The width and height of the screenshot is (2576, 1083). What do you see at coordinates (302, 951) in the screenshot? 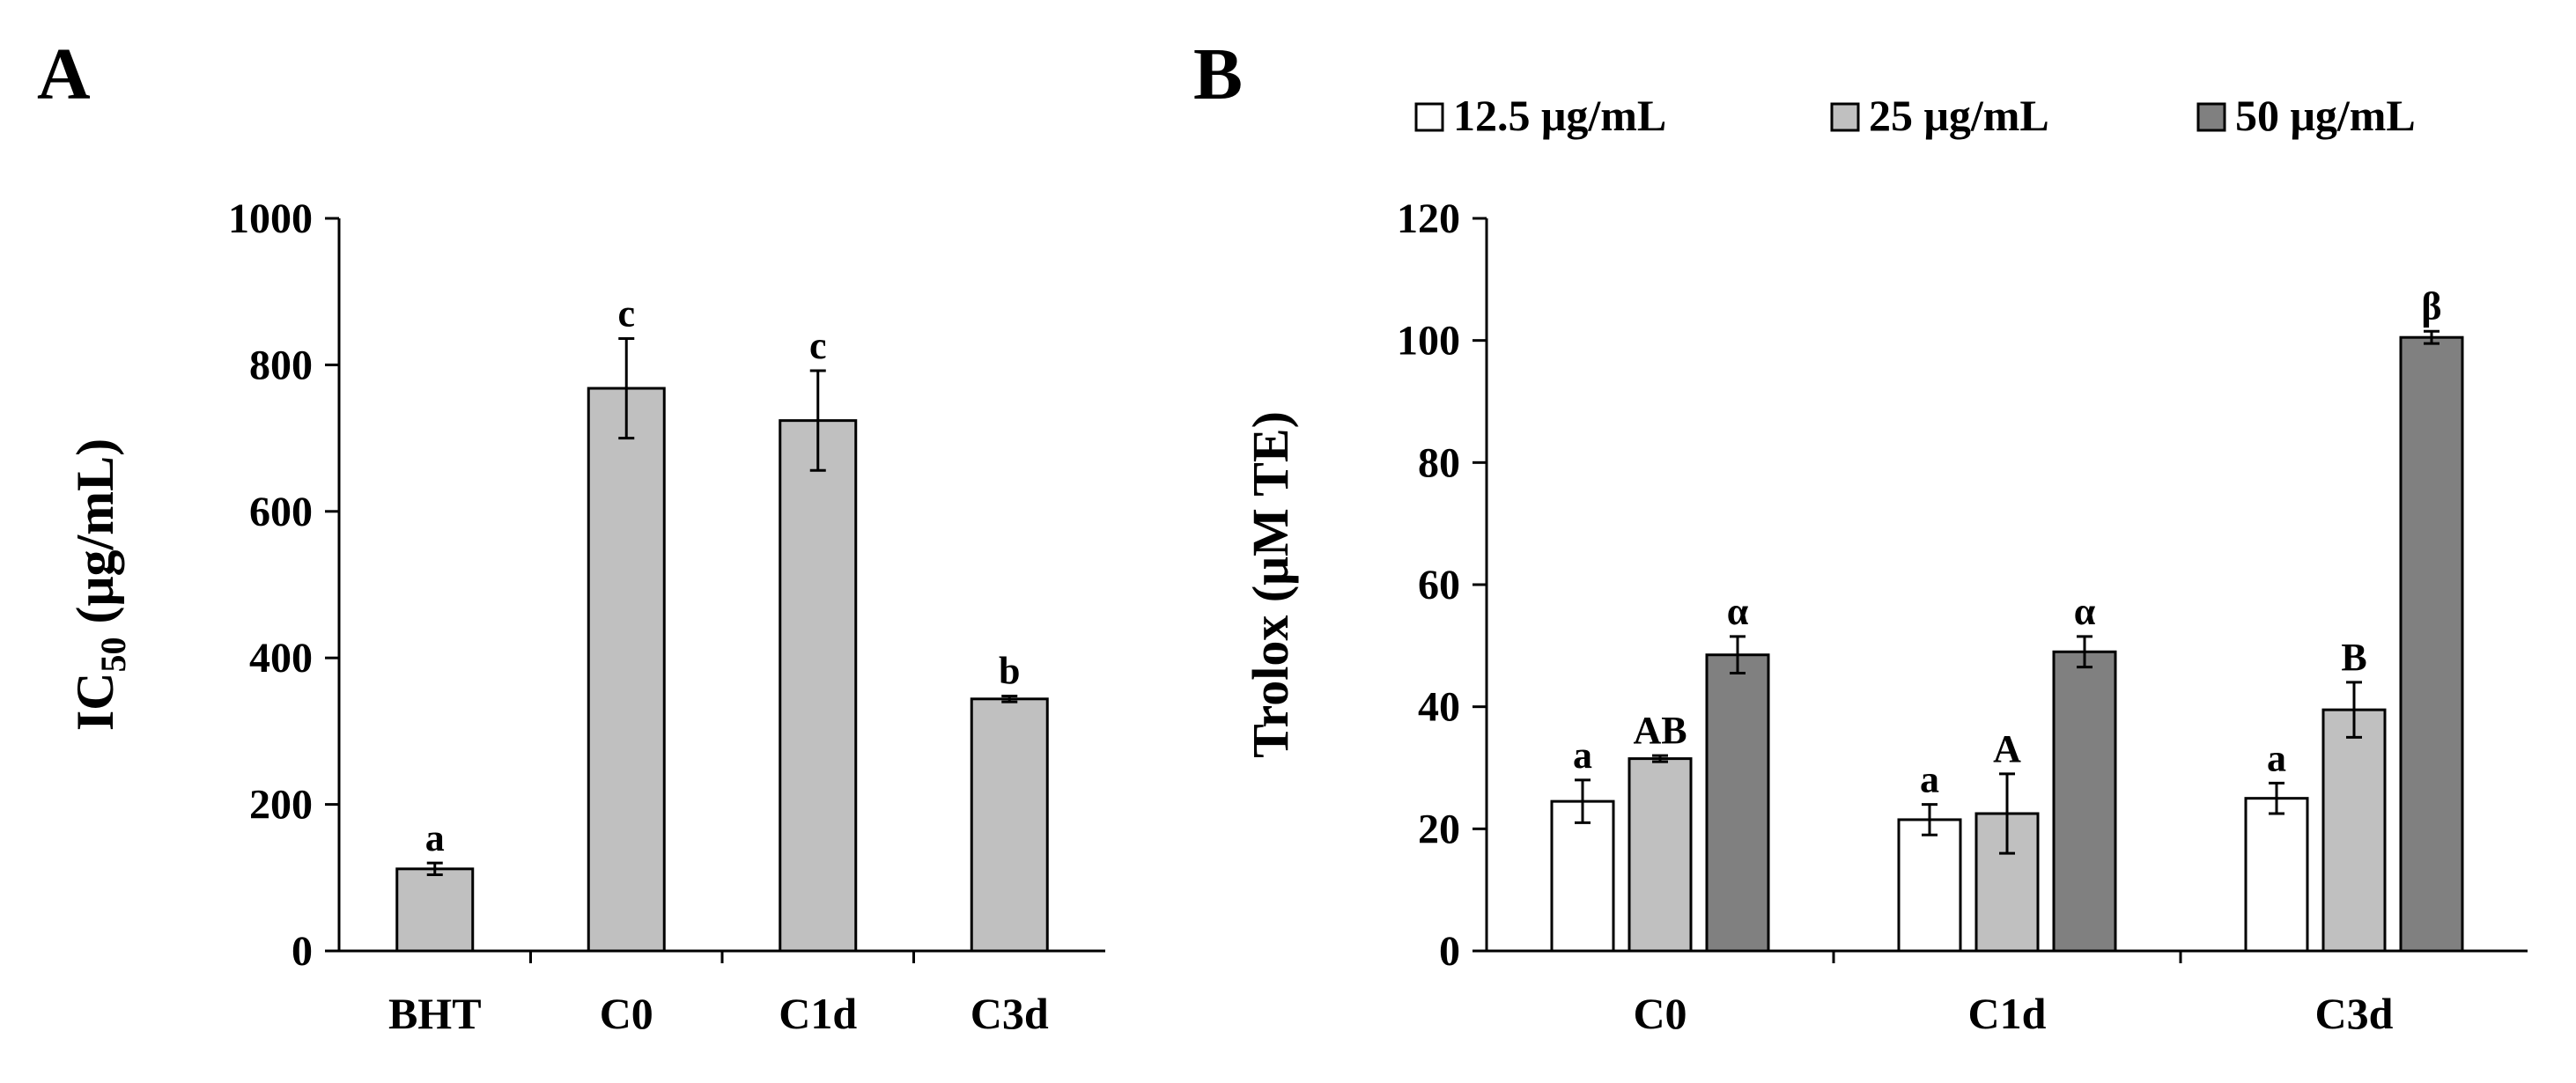
I see `y-tick-label-a-0: 0` at bounding box center [302, 951].